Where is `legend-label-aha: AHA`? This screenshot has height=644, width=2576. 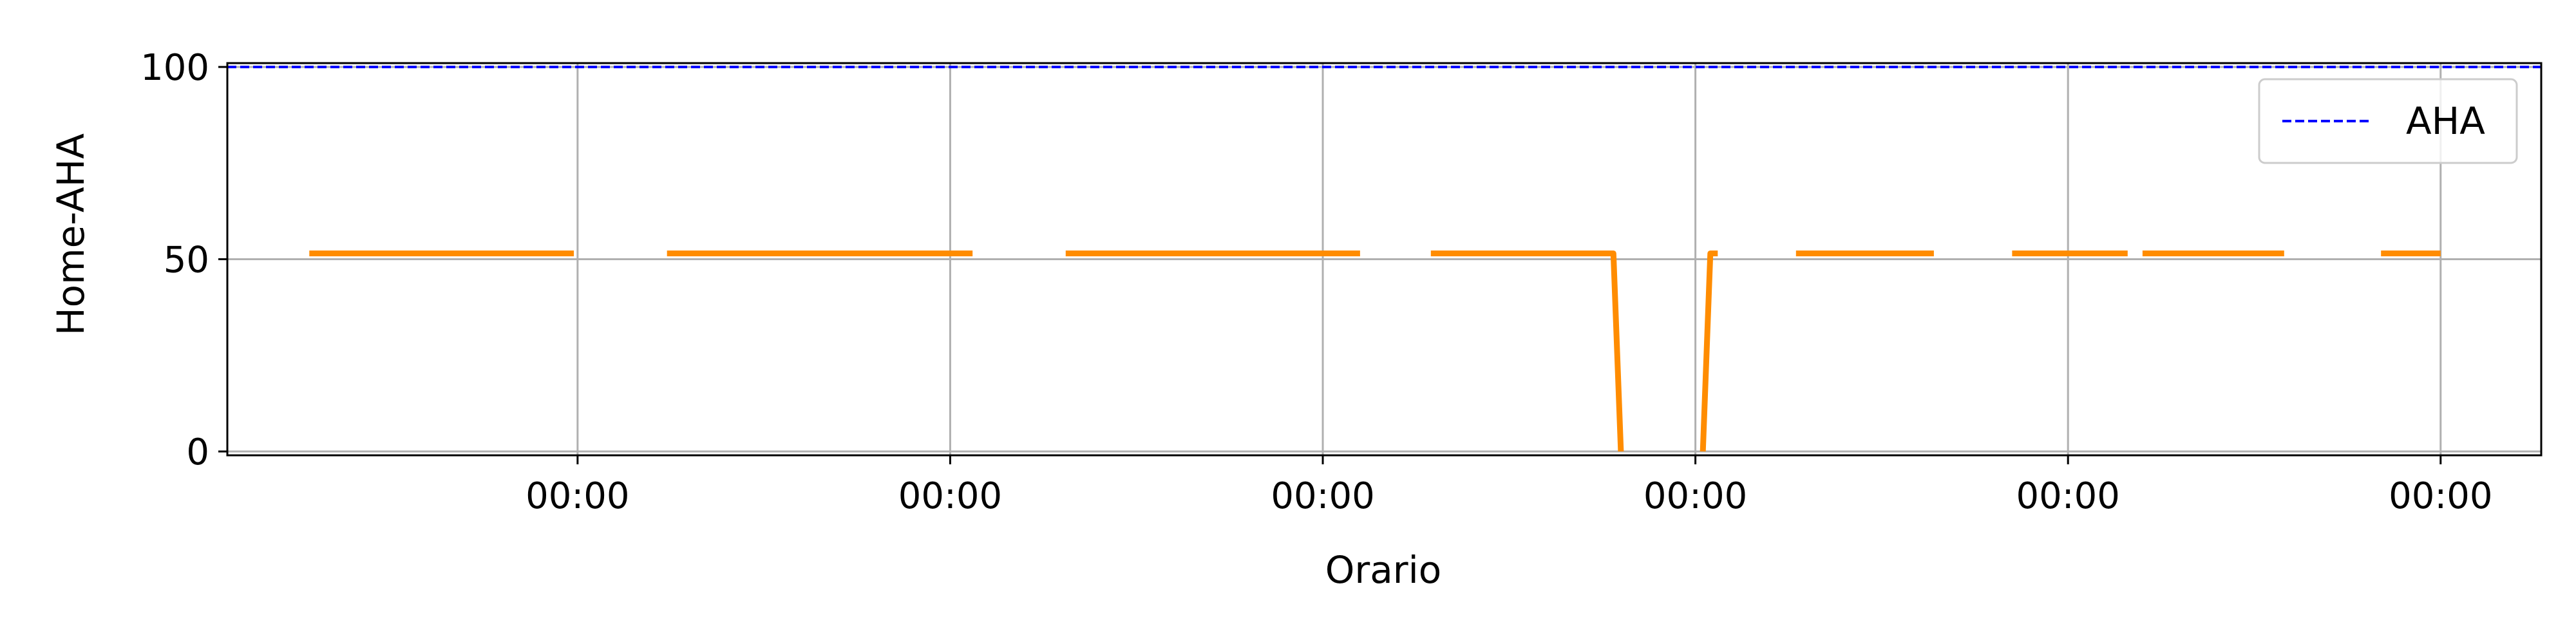 legend-label-aha: AHA is located at coordinates (2445, 121).